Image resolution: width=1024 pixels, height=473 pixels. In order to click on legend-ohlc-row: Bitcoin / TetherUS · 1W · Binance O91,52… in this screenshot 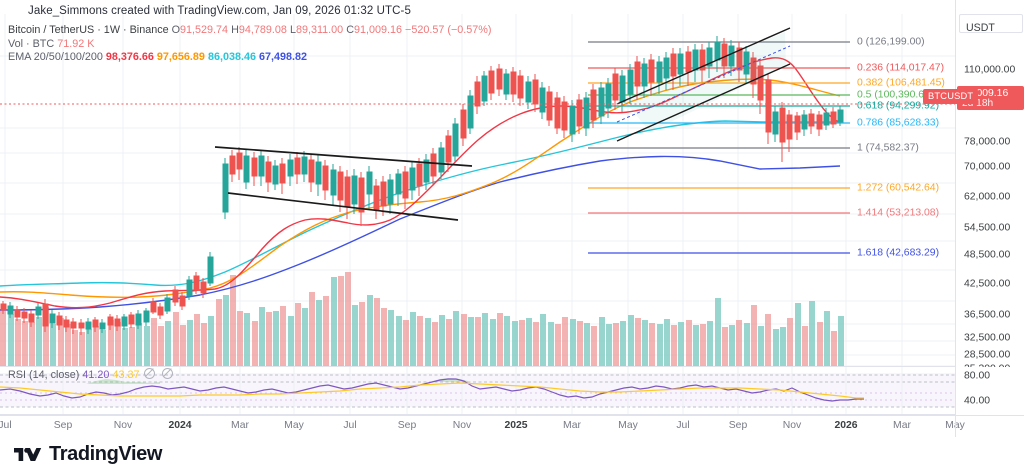, I will do `click(250, 31)`.